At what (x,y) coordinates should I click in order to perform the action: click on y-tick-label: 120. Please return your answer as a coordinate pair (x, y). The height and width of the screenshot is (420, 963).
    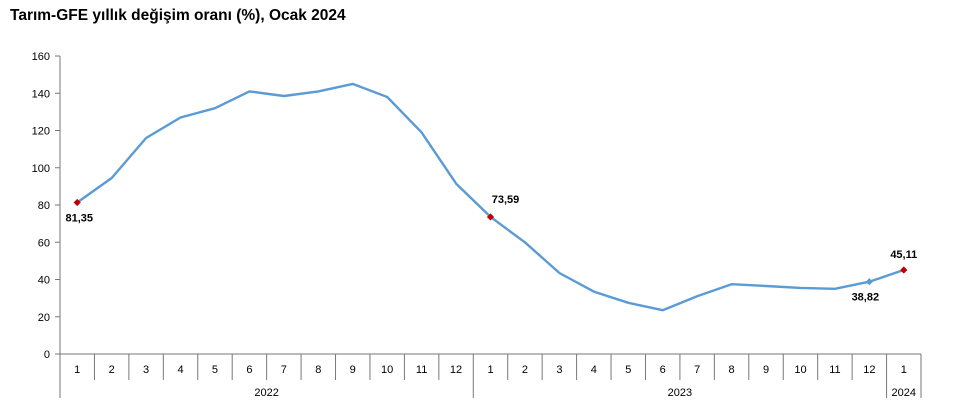
    Looking at the image, I should click on (41, 132).